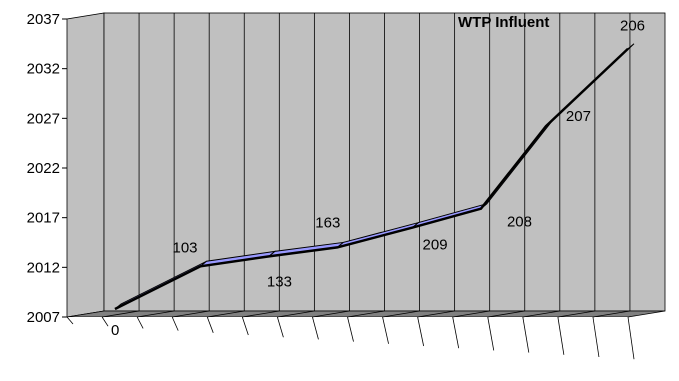  What do you see at coordinates (185, 247) in the screenshot?
I see `data-label: 103` at bounding box center [185, 247].